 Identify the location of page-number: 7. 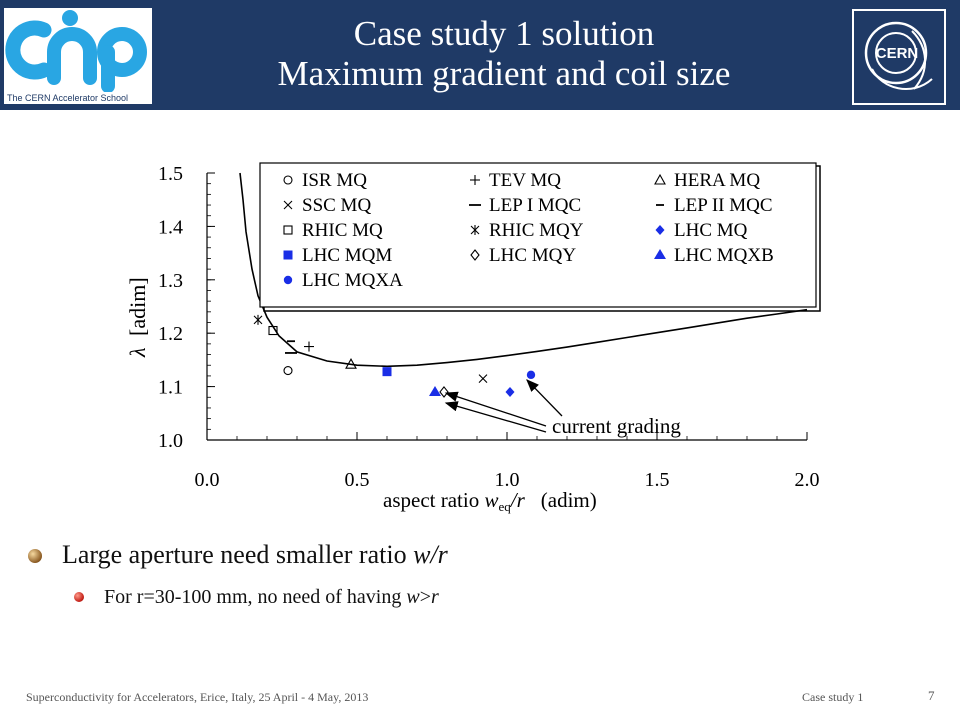
(931, 695).